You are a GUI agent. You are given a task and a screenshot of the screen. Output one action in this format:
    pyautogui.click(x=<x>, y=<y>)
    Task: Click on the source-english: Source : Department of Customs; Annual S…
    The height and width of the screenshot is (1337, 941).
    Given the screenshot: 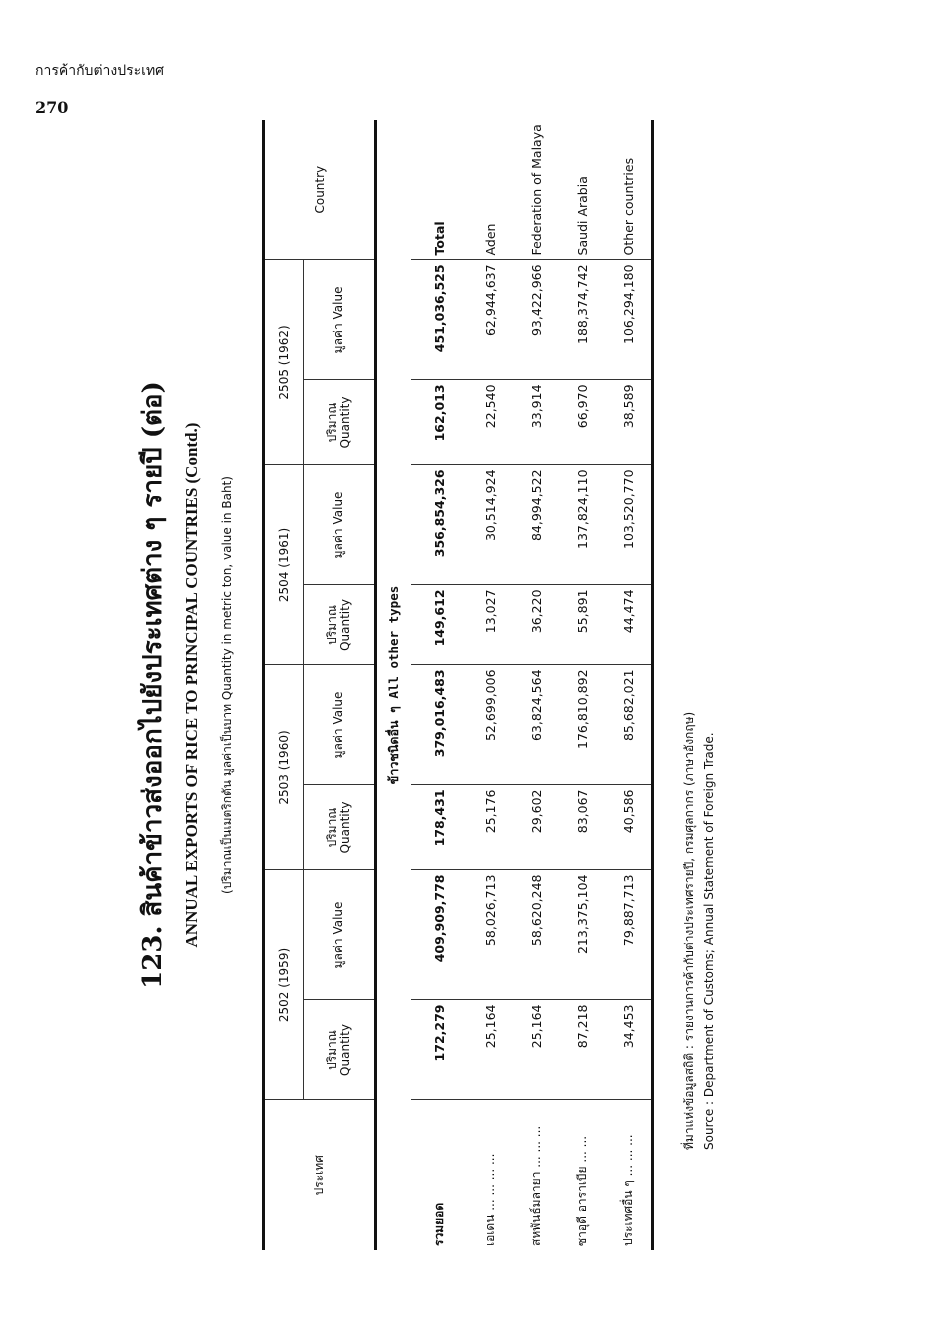 What is the action you would take?
    pyautogui.click(x=709, y=941)
    